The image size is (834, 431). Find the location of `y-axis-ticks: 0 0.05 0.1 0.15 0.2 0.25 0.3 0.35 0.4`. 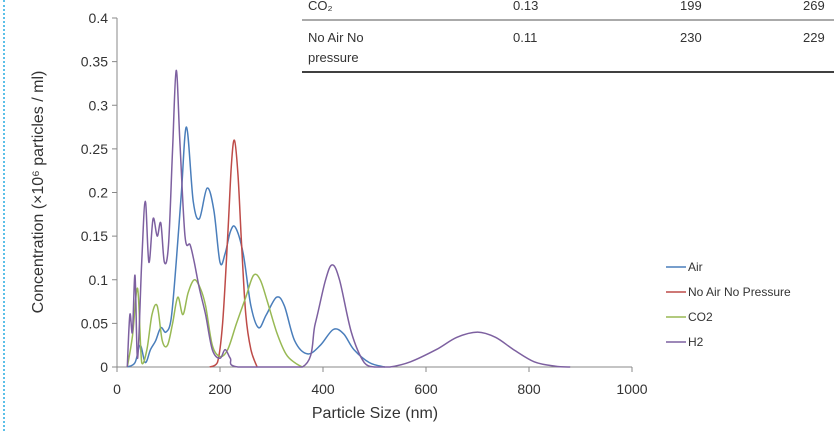

y-axis-ticks: 0 0.05 0.1 0.15 0.2 0.25 0.3 0.35 0.4 is located at coordinates (99, 192).